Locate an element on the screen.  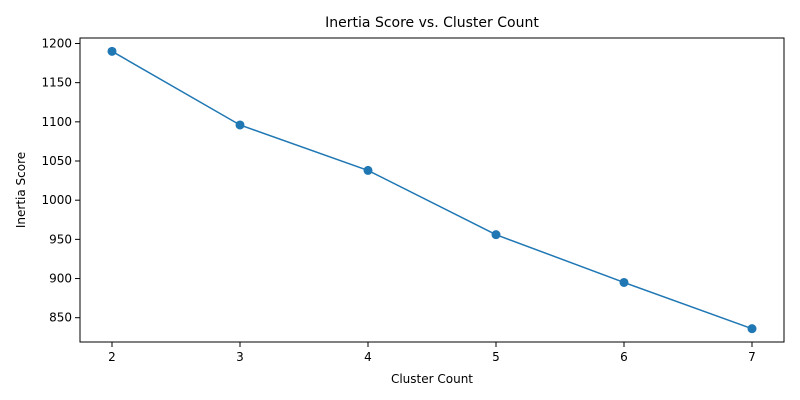
x-tick-label: 2 is located at coordinates (112, 357).